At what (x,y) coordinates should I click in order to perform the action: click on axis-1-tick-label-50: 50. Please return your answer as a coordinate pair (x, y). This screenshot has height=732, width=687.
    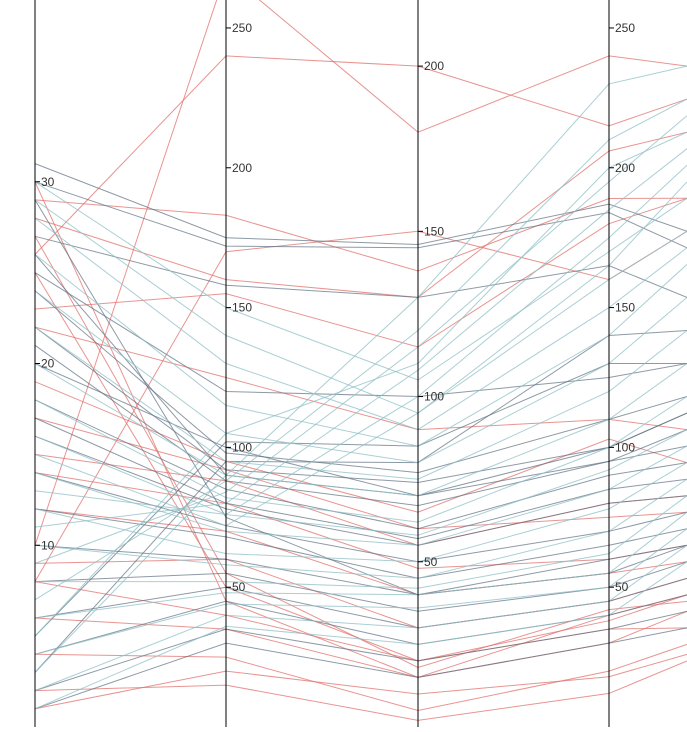
    Looking at the image, I should click on (239, 587).